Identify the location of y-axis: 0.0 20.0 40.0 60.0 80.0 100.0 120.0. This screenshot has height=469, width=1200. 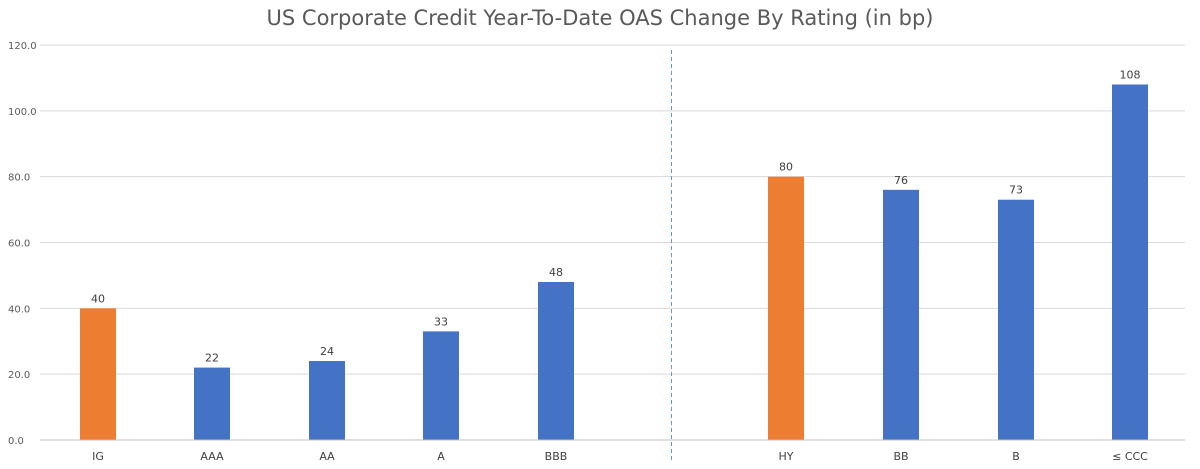
(22, 244).